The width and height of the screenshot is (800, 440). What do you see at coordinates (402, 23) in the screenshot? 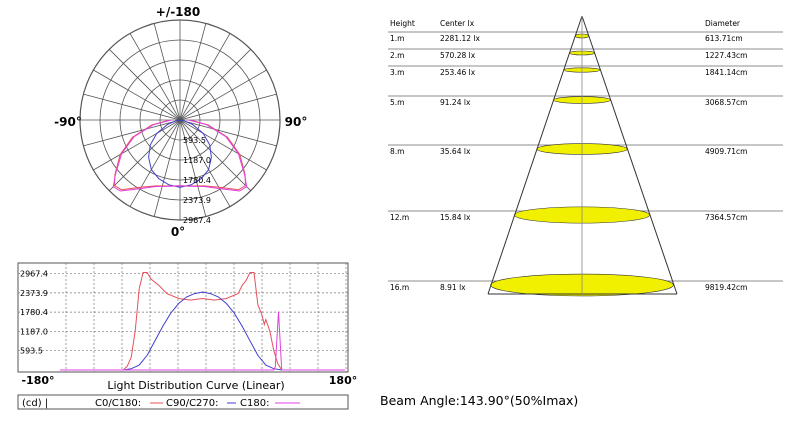
I see `table-header-height: Height` at bounding box center [402, 23].